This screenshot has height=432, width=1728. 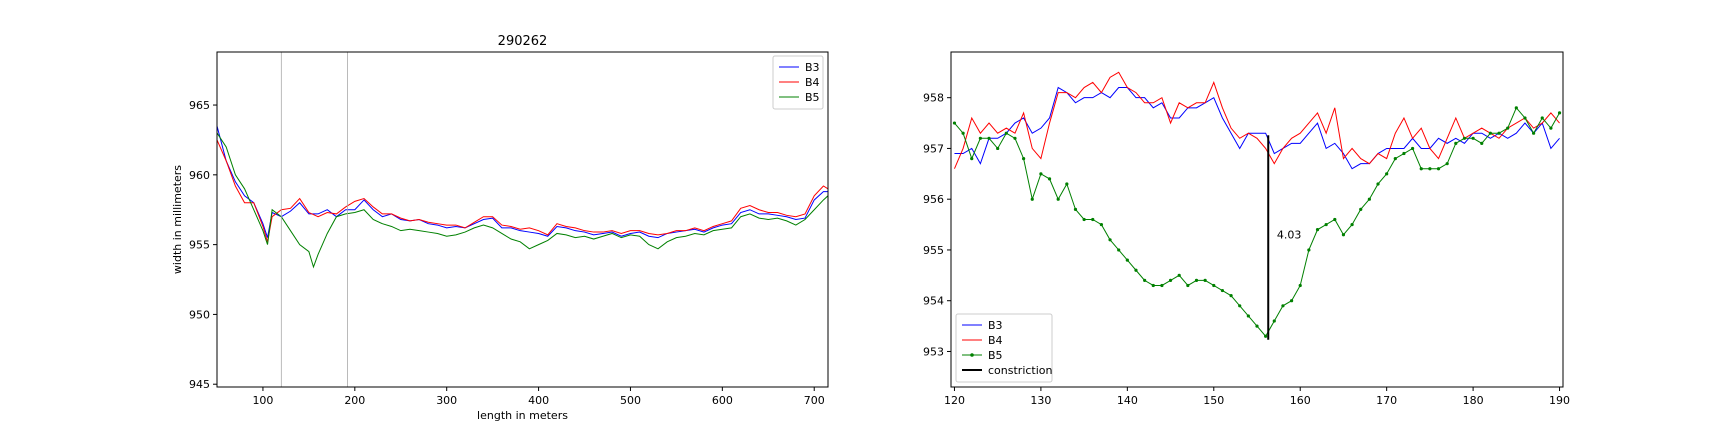 I want to click on right-chart-y-tick-label: 956, so click(x=933, y=199).